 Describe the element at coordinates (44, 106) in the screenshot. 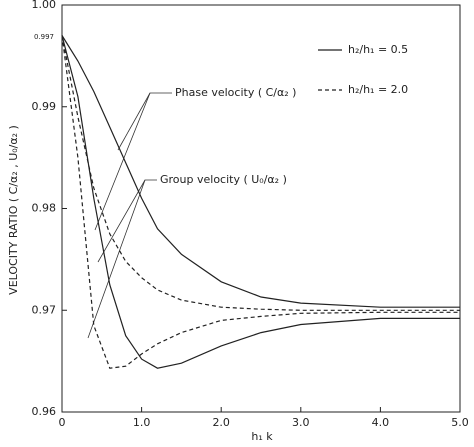

I see `y-tick-label: 0.99` at that location.